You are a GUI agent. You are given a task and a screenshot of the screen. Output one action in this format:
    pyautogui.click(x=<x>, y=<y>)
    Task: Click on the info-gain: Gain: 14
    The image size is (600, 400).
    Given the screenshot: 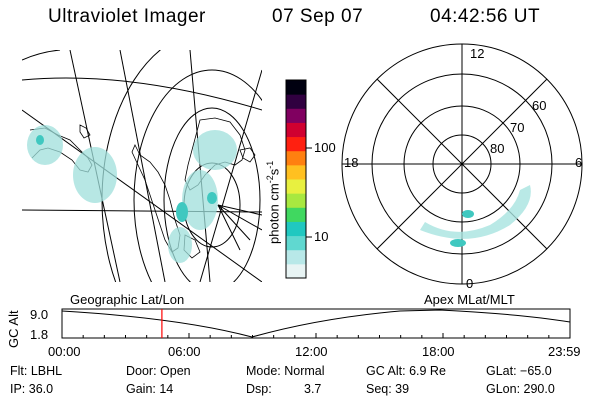 What is the action you would take?
    pyautogui.click(x=150, y=389)
    